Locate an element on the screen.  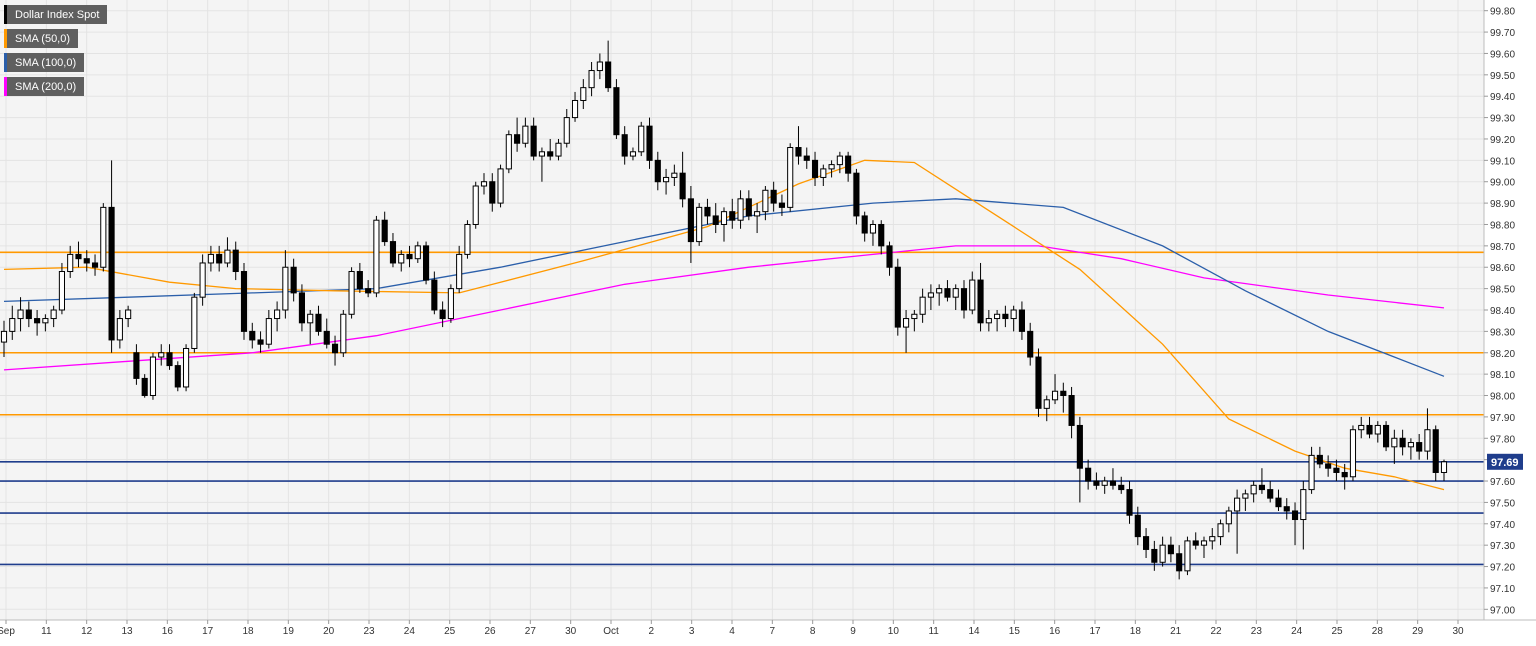
x-tick-label: 11 is located at coordinates (933, 631).